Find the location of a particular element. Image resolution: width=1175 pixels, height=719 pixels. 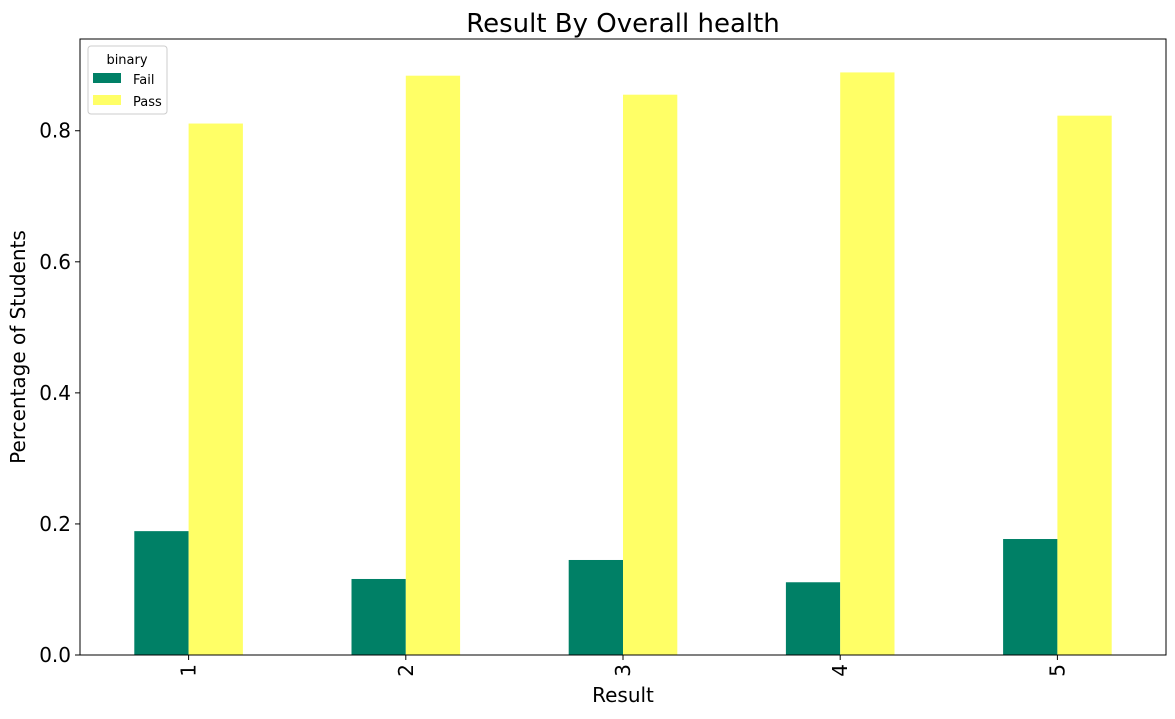

x-tick-label-1: 1 is located at coordinates (189, 670).